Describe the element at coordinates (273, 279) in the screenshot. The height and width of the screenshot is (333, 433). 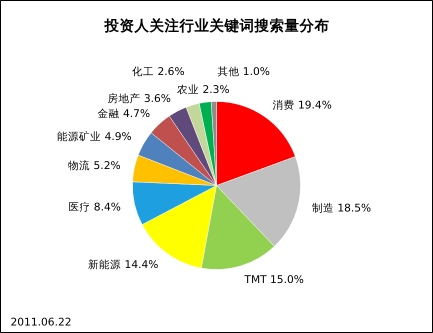
I see `slice-label: TMT 15.0%` at that location.